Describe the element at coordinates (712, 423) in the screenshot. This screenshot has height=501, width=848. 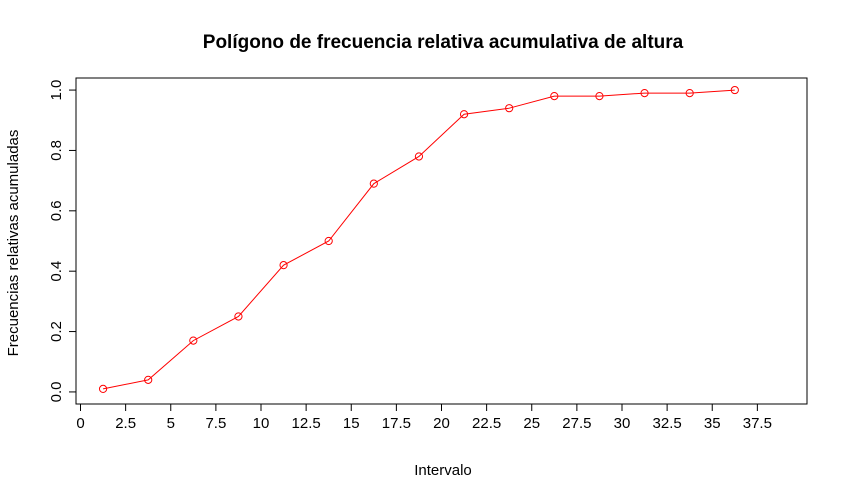
I see `x-tick-label: 35` at that location.